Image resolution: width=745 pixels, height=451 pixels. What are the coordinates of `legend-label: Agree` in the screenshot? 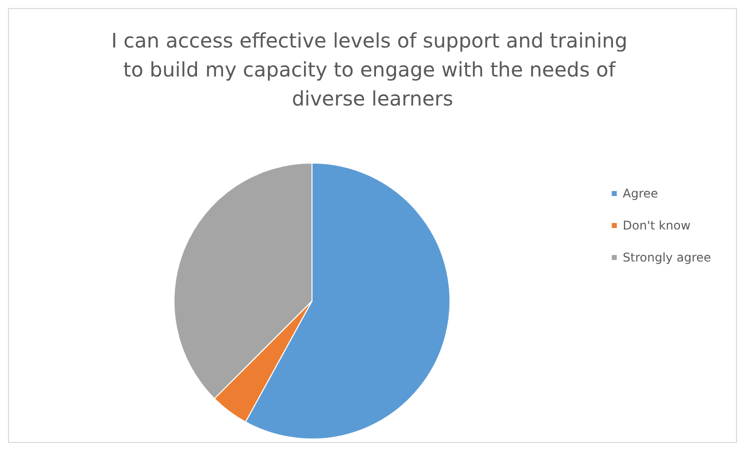 It's located at (640, 193).